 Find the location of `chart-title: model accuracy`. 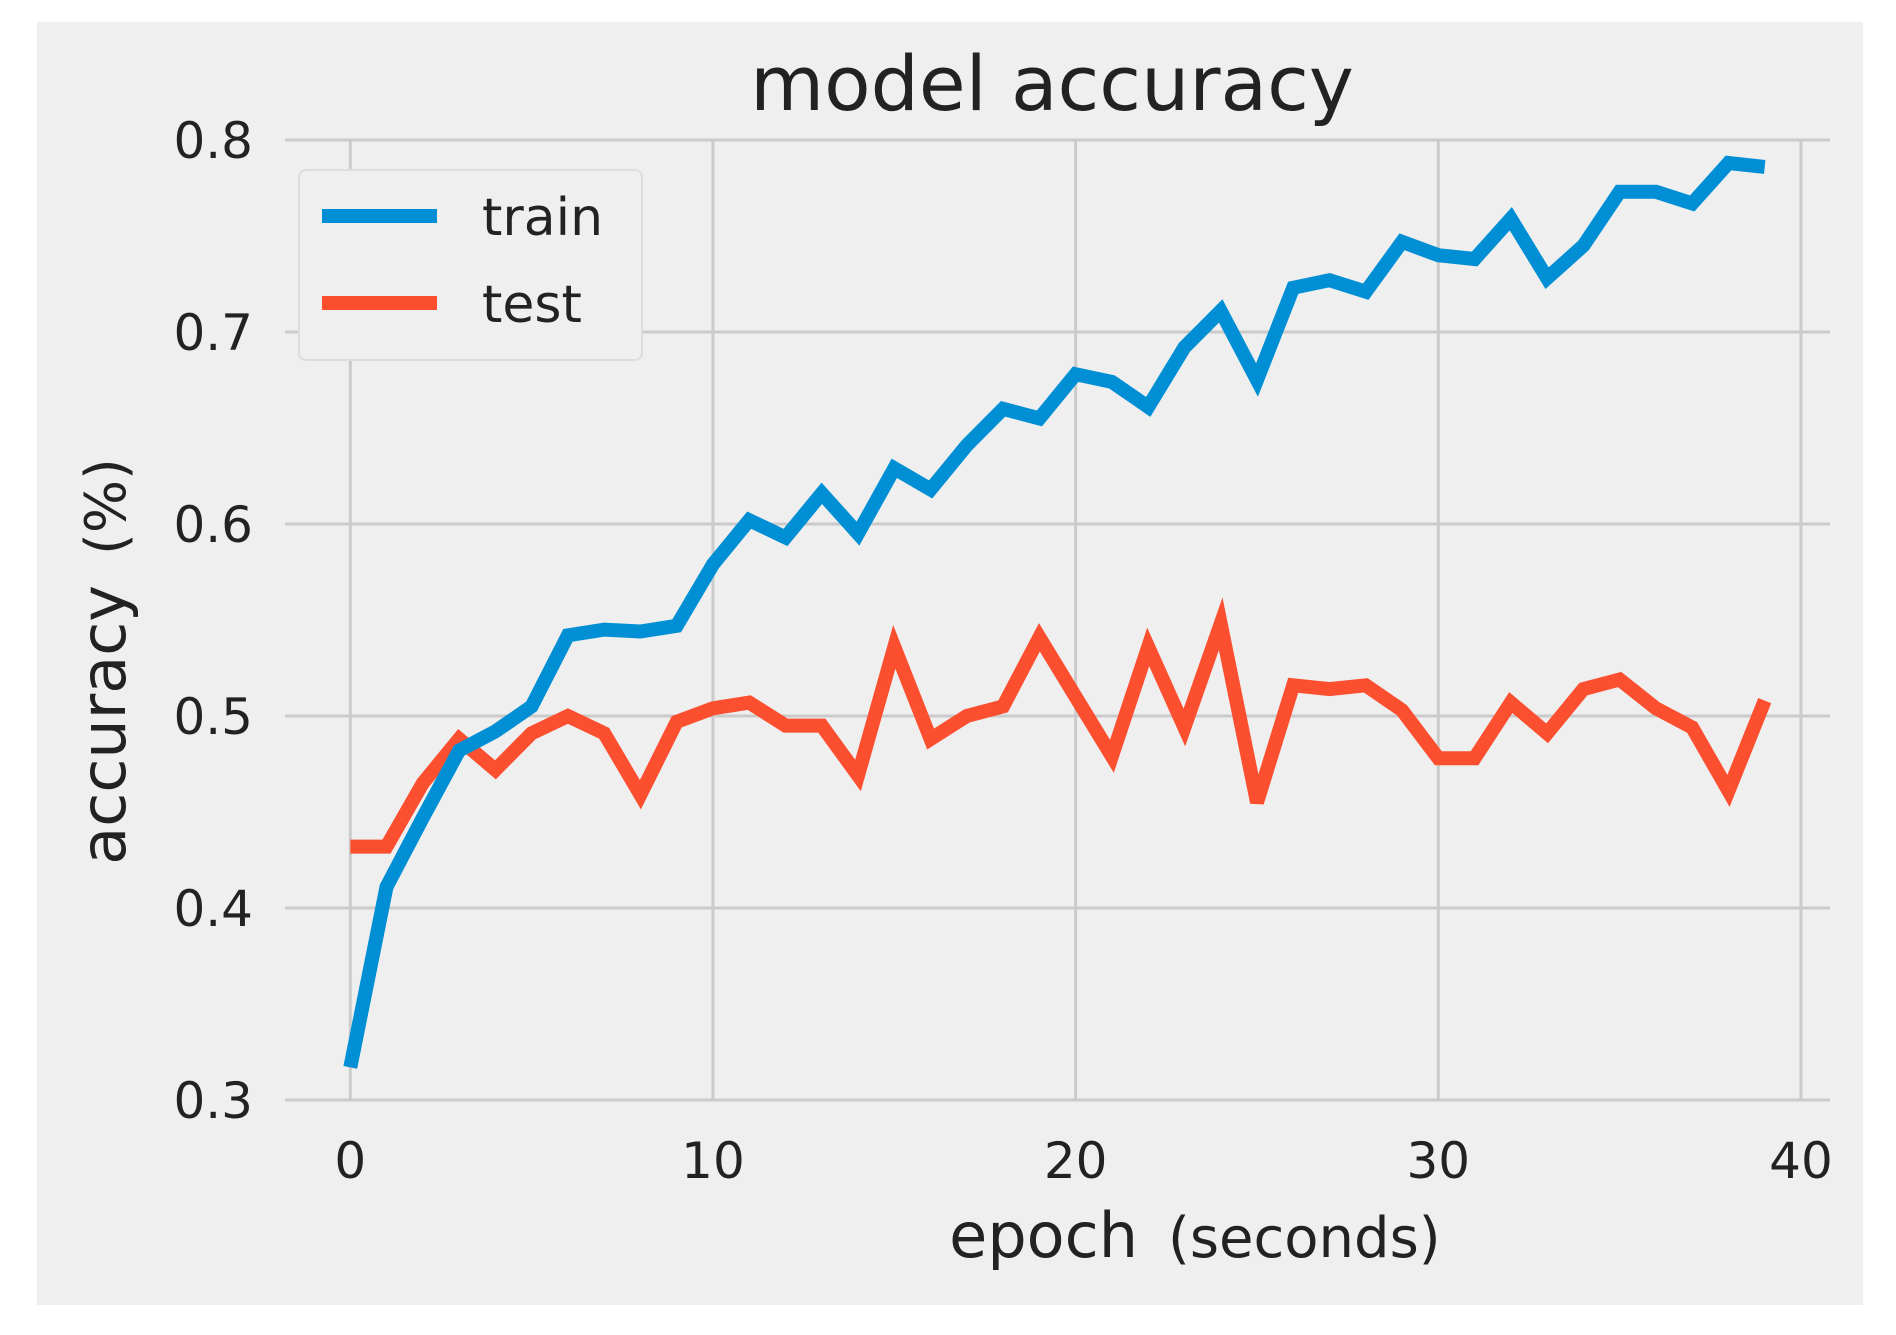

chart-title: model accuracy is located at coordinates (1052, 83).